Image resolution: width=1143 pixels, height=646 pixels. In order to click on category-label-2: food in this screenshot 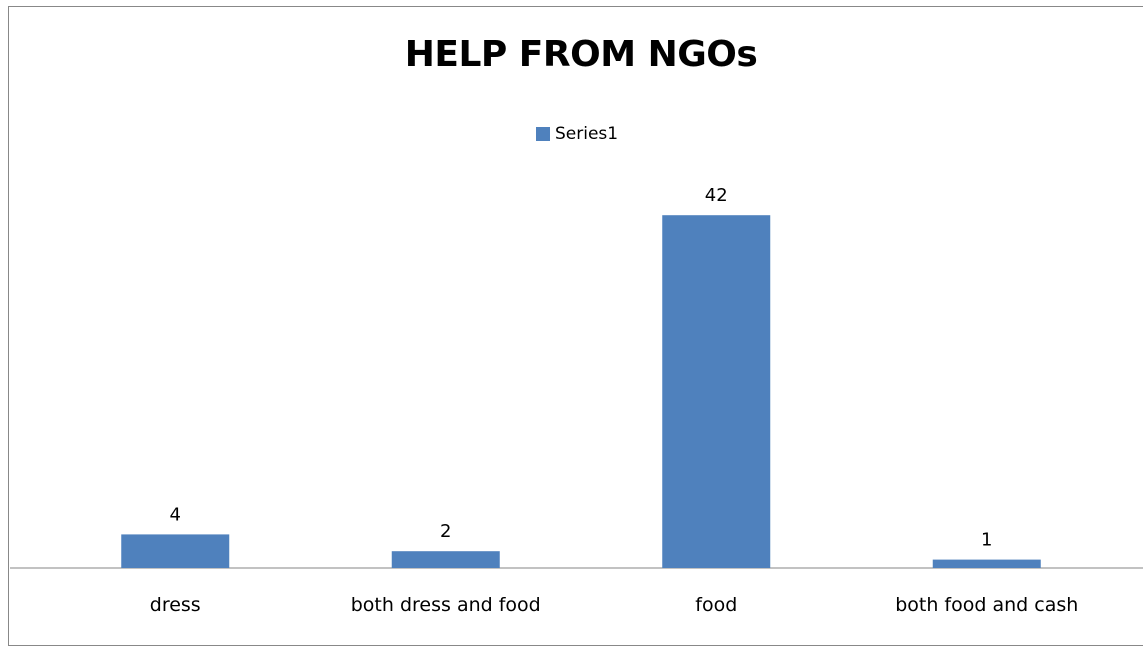, I will do `click(716, 605)`.